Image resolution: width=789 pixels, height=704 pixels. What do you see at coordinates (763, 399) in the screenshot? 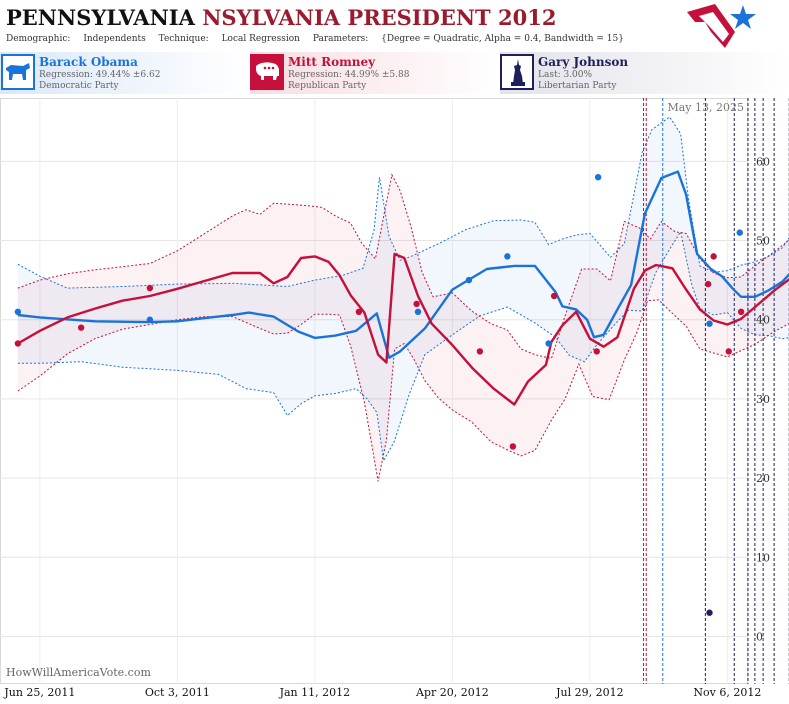
I see `y-tick-label: 30` at bounding box center [763, 399].